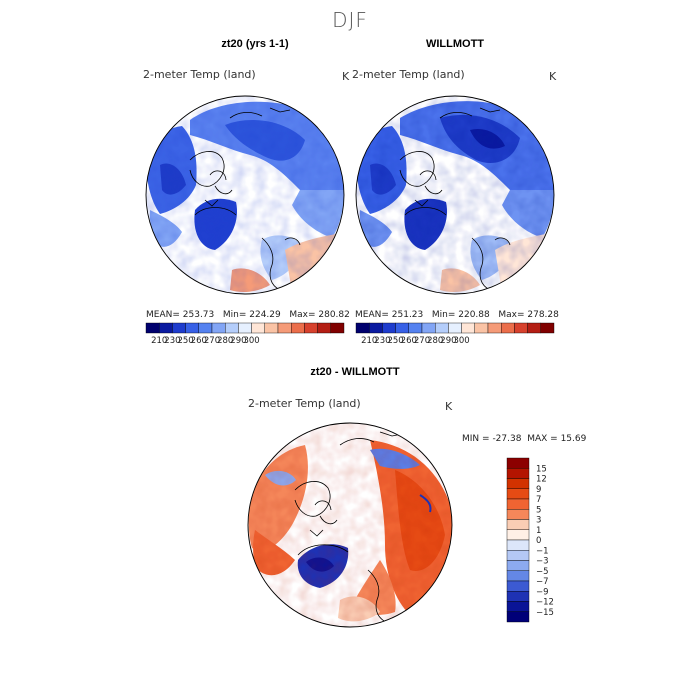  Describe the element at coordinates (538, 500) in the screenshot. I see `colorbar-tick-label: 7` at that location.